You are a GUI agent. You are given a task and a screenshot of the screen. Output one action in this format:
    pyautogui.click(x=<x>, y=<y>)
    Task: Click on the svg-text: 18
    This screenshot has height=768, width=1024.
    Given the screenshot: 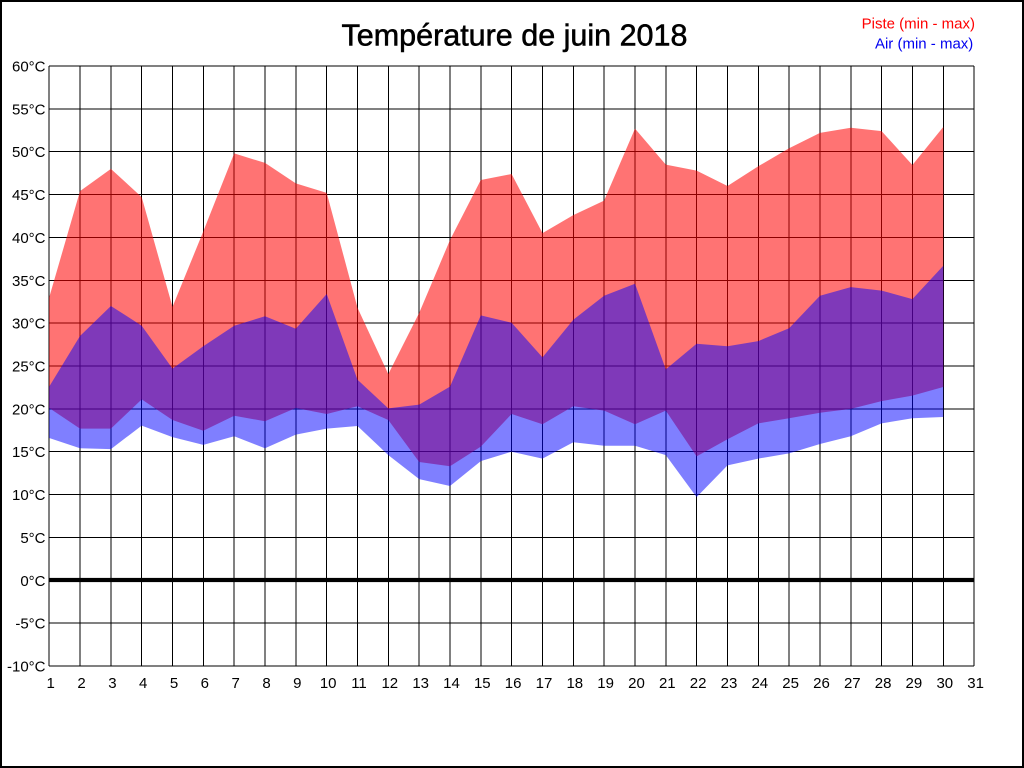 What is the action you would take?
    pyautogui.click(x=574, y=683)
    